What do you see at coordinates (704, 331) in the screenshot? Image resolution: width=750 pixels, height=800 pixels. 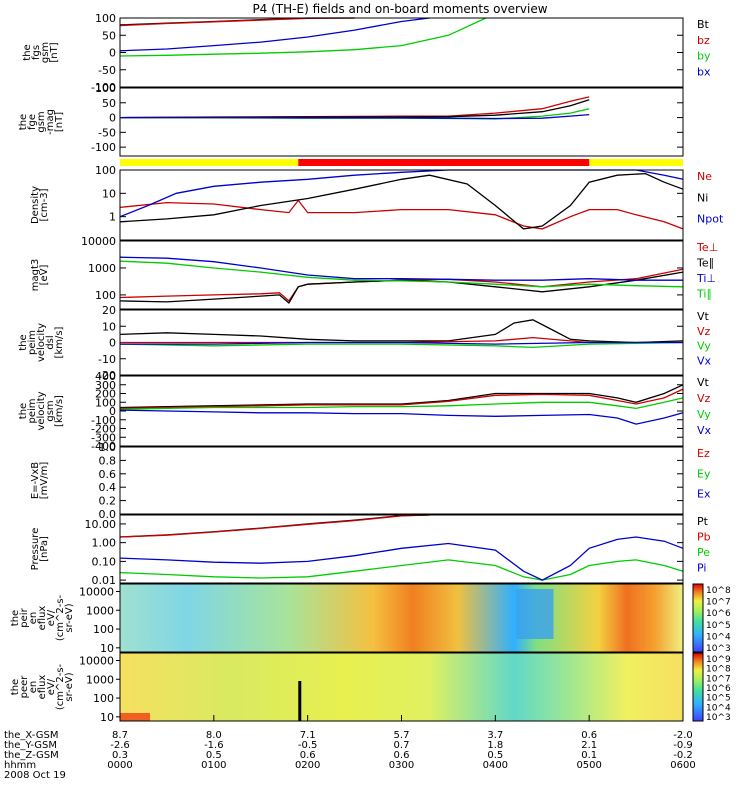 I see `legend-entry: Vz` at bounding box center [704, 331].